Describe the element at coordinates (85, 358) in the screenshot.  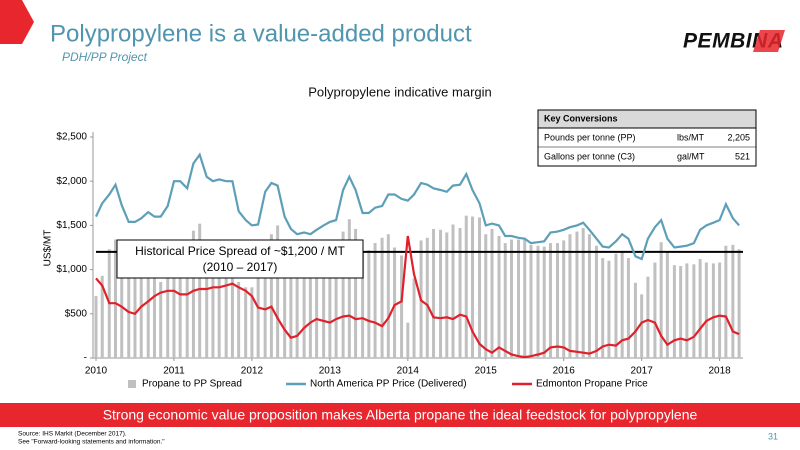
I see `y-tick-label: -` at that location.